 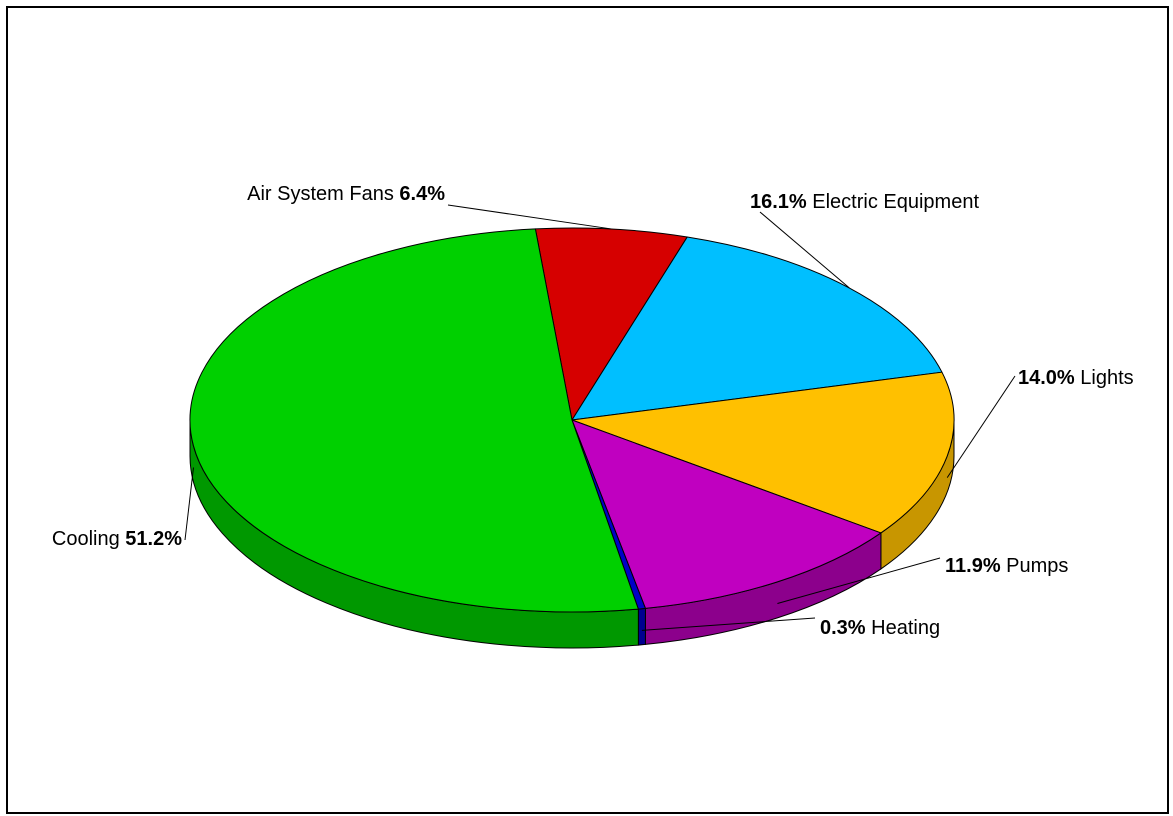 I want to click on slice-label-value: 0.3%, so click(x=845, y=628).